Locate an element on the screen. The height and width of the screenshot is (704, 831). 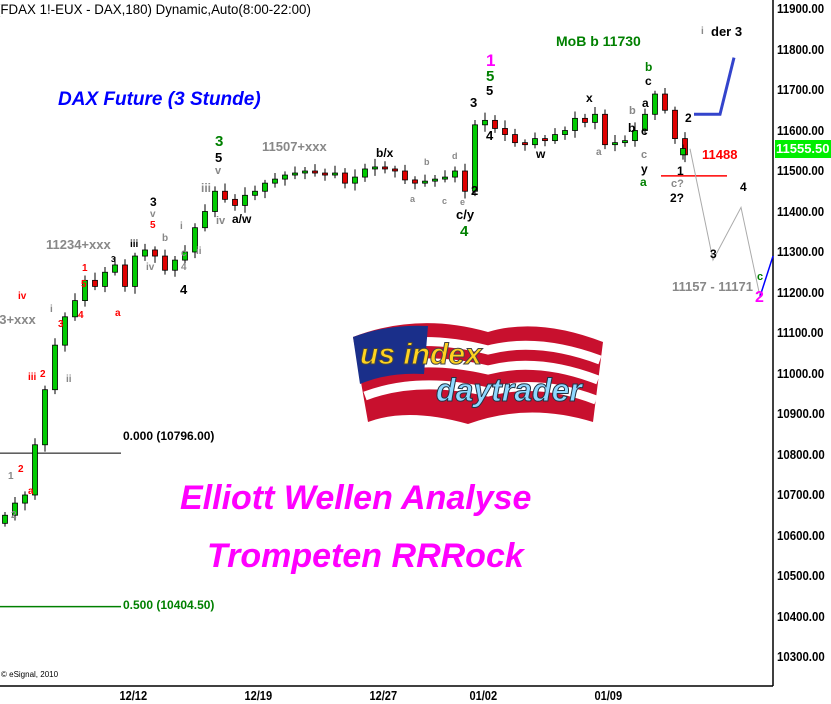
y-tick-label: 11600.00 is located at coordinates (801, 130).